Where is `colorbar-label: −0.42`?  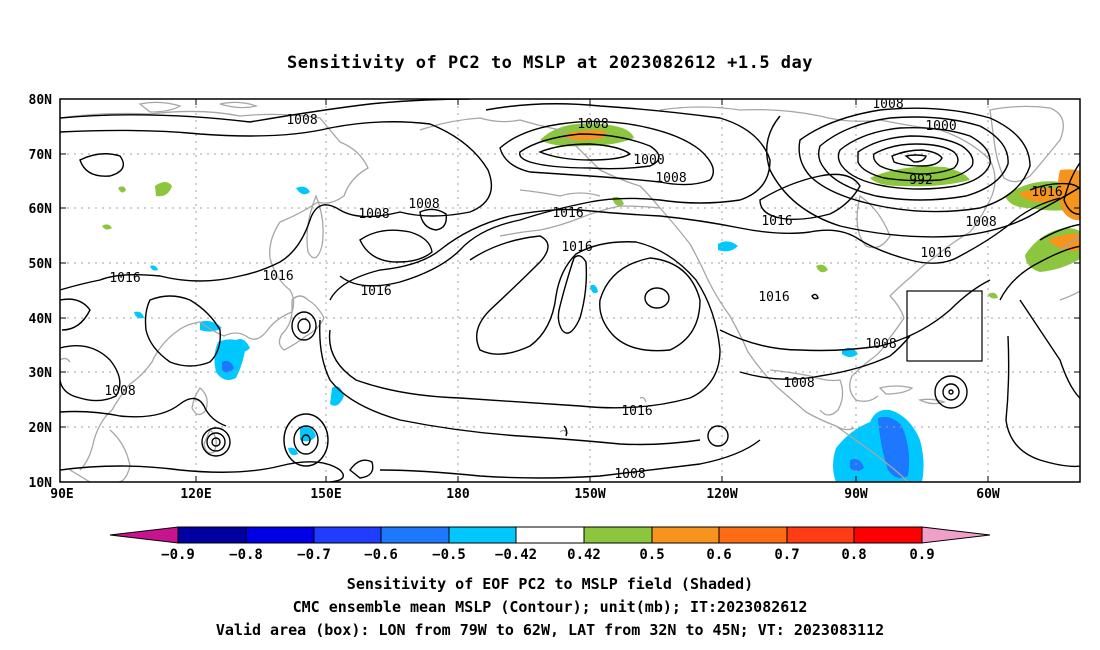
colorbar-label: −0.42 is located at coordinates (516, 555).